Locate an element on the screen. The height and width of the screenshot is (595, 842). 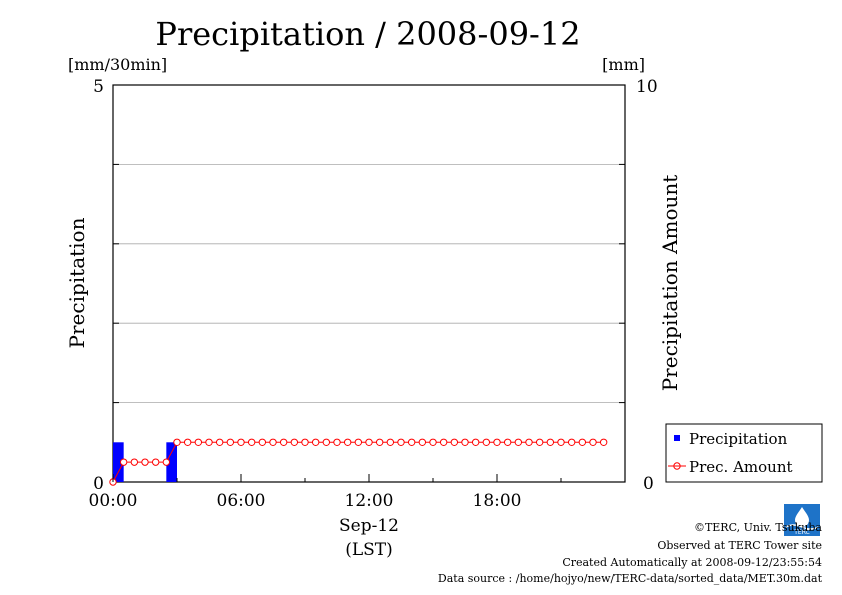
x-timezone-label: (LST) is located at coordinates (369, 550).